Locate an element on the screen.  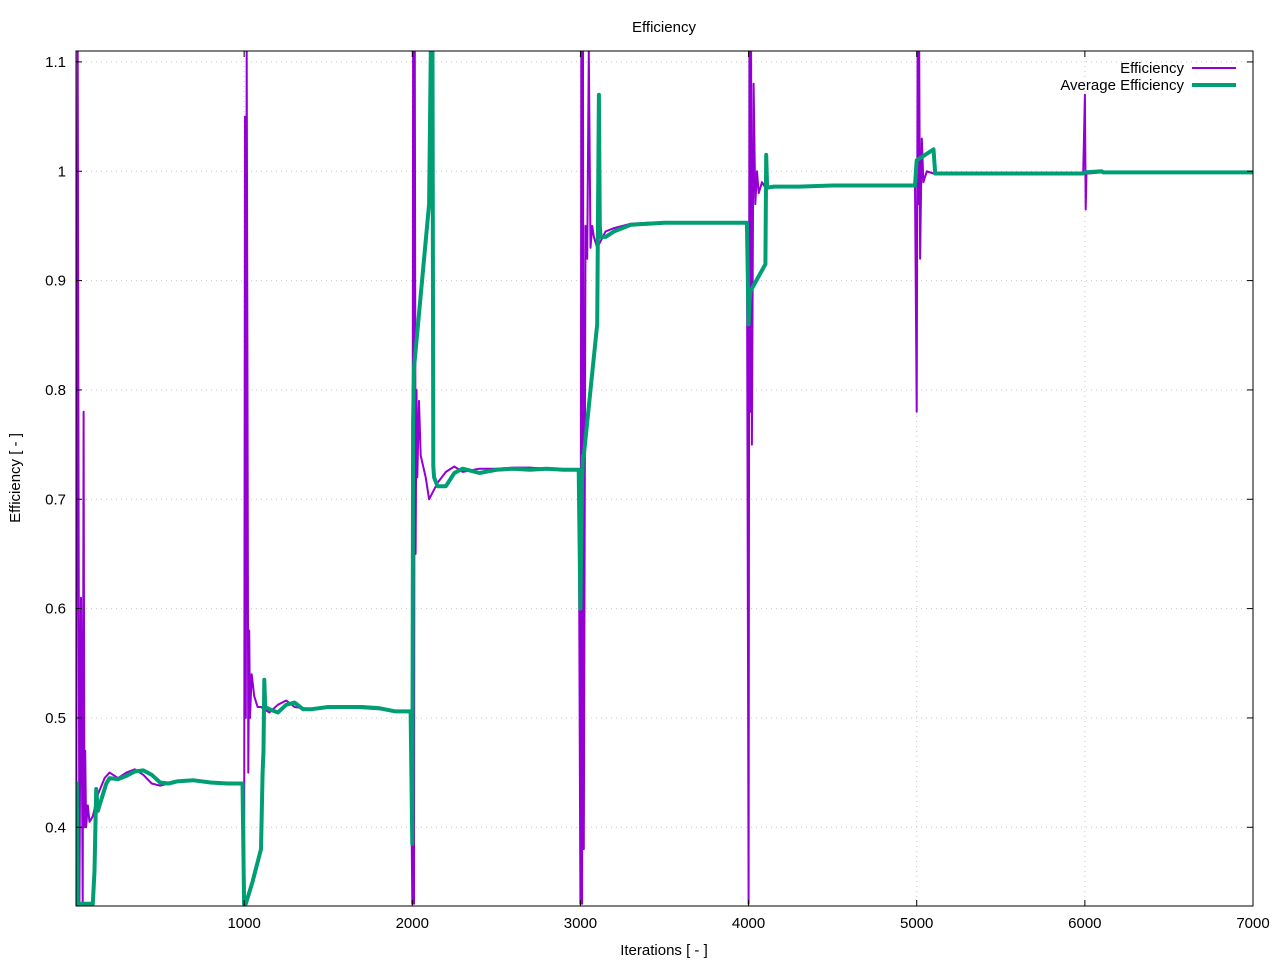
x-axis-label: Iterations [ - ] is located at coordinates (664, 950).